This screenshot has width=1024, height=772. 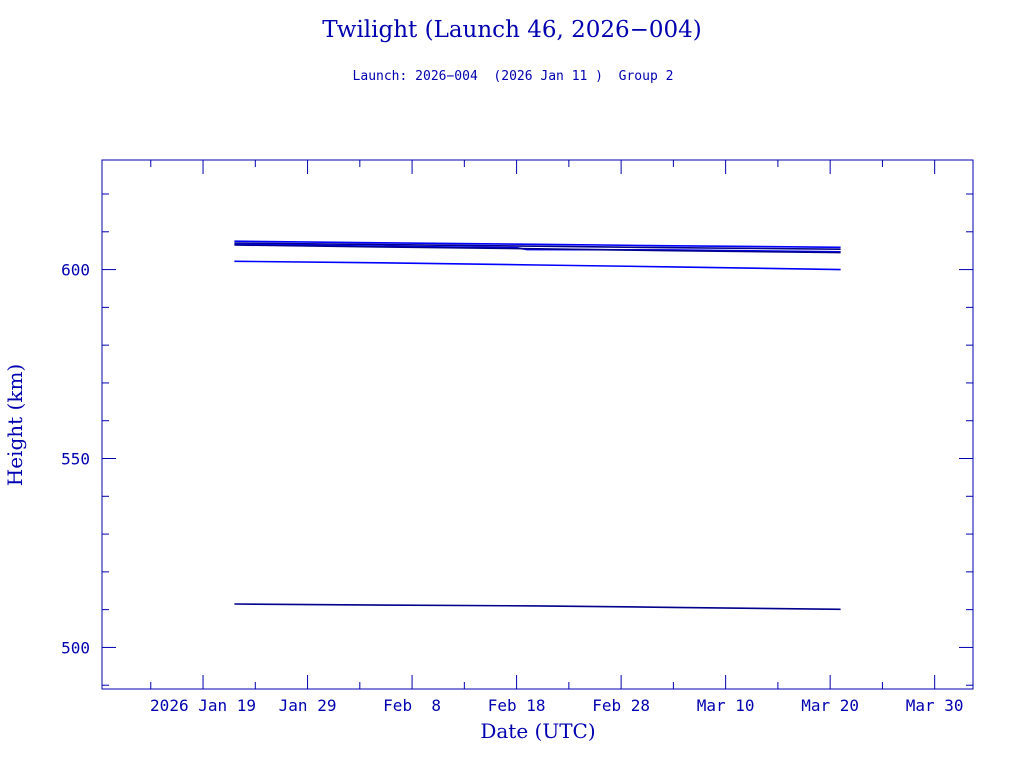 What do you see at coordinates (935, 705) in the screenshot?
I see `x-tick-label: Mar 30` at bounding box center [935, 705].